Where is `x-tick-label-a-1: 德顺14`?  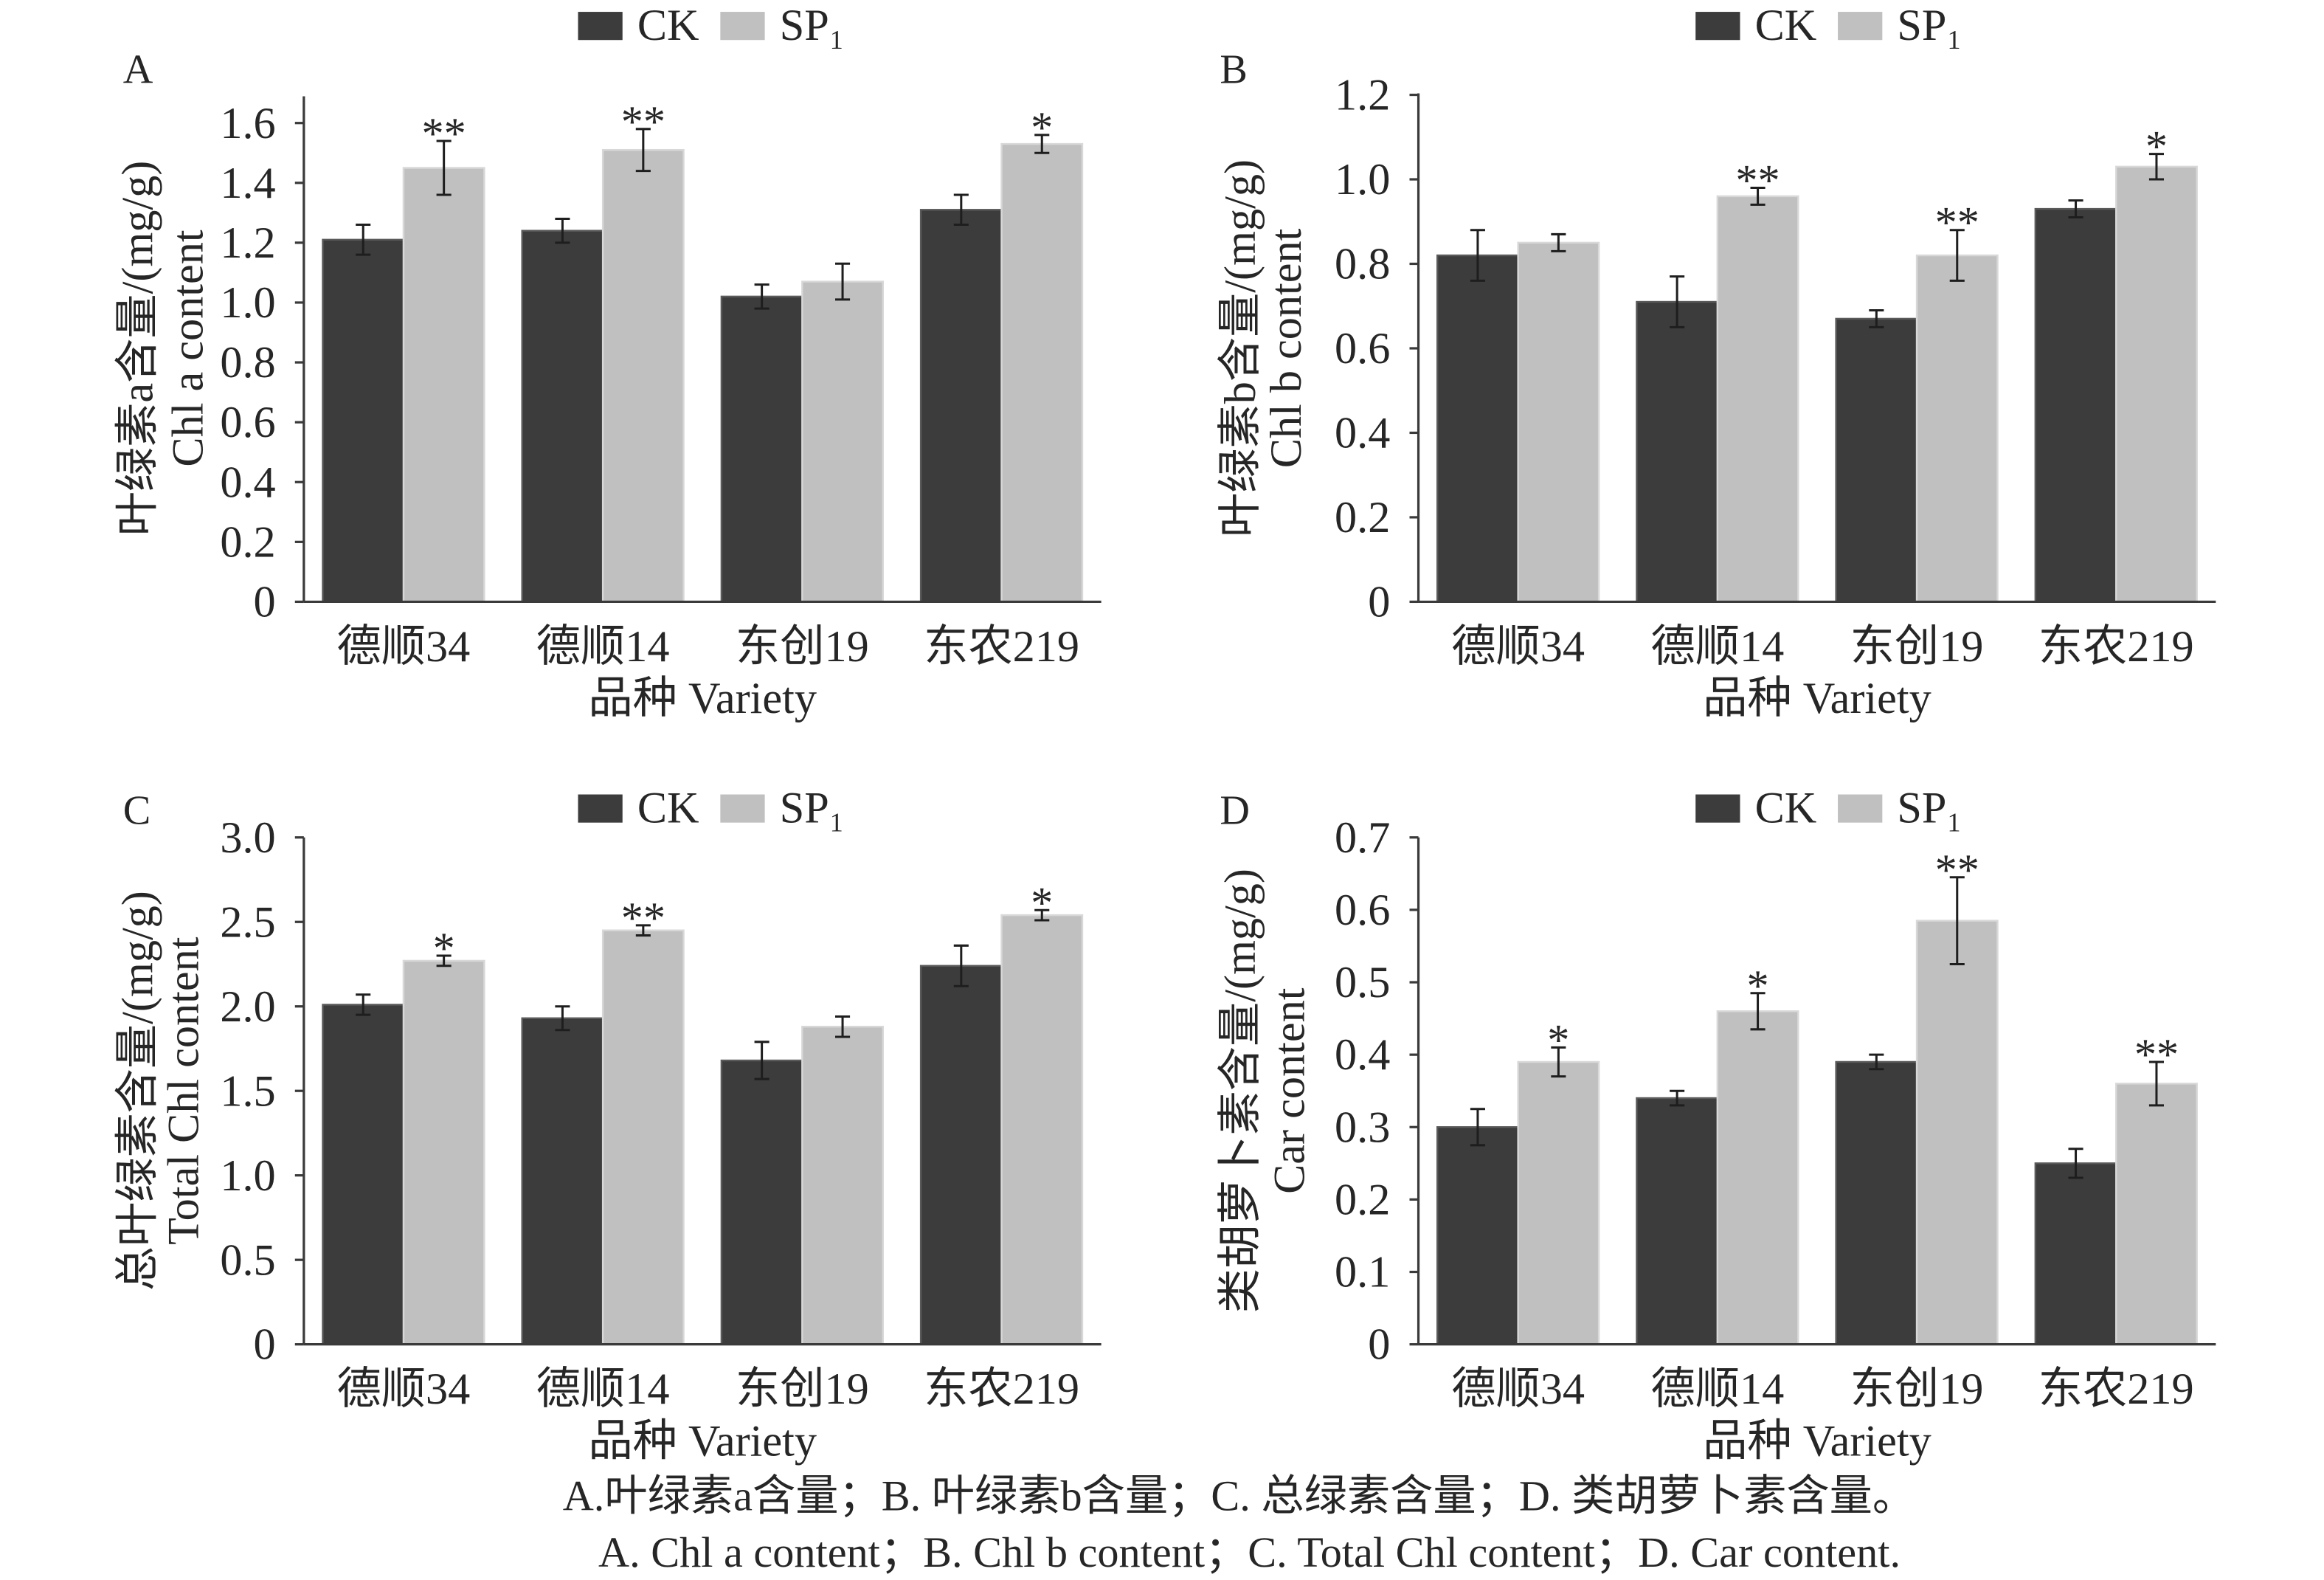 x-tick-label-a-1: 德顺14 is located at coordinates (603, 647).